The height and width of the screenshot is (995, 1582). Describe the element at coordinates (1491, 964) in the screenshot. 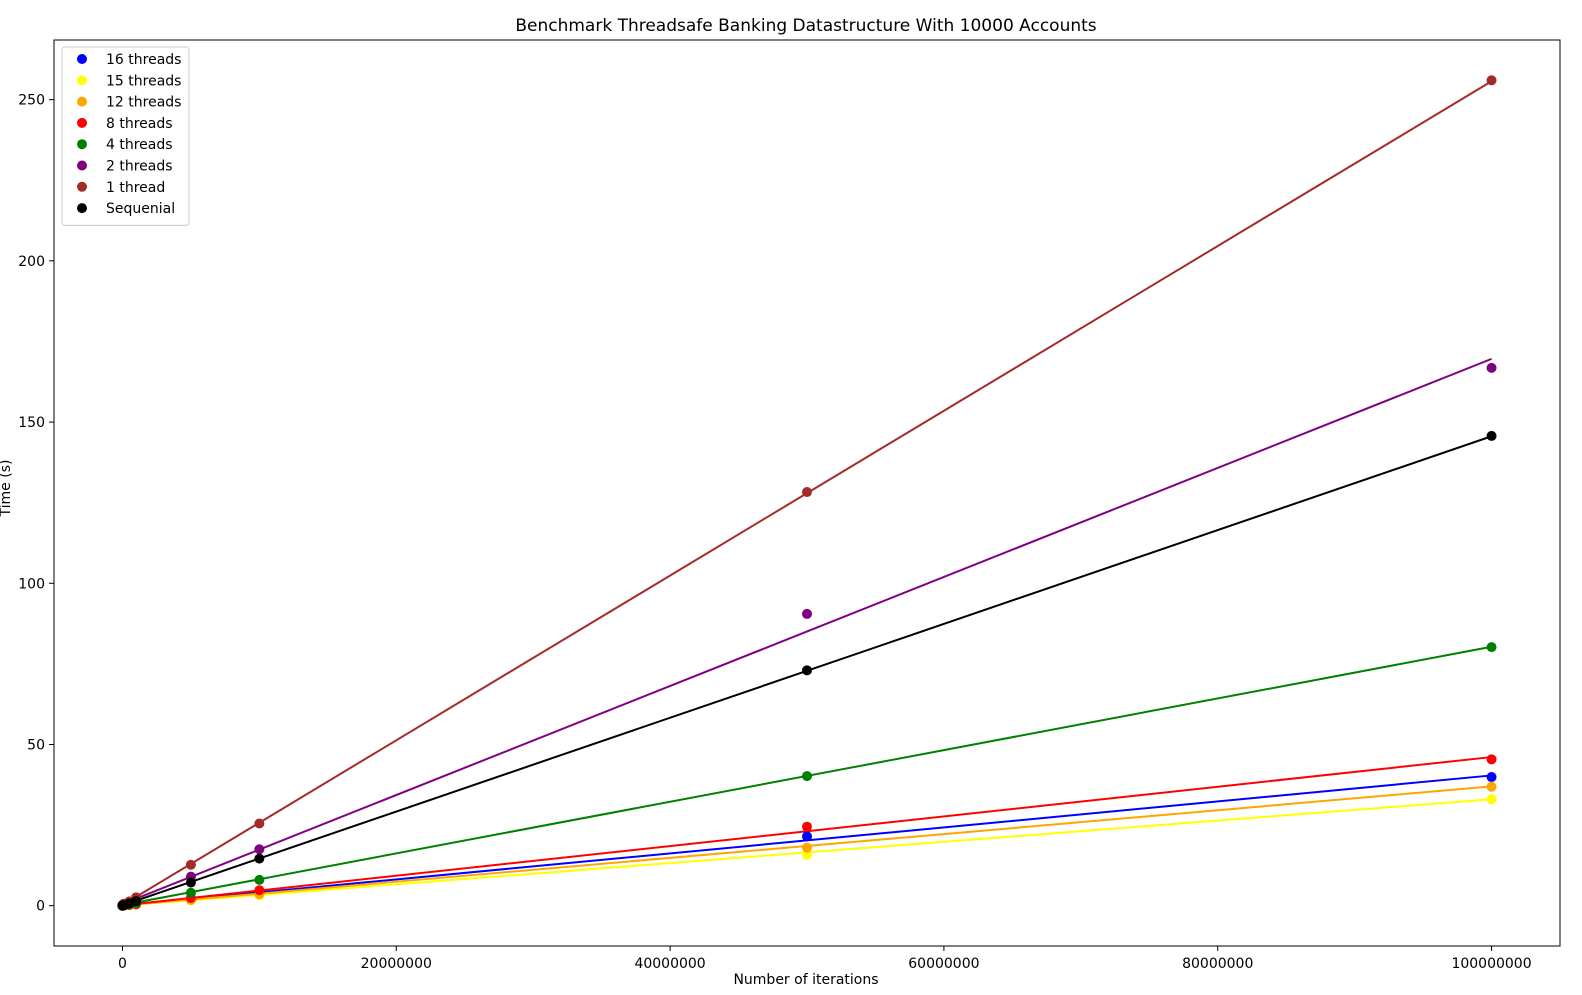

I see `x-tick-label: 100000000` at that location.